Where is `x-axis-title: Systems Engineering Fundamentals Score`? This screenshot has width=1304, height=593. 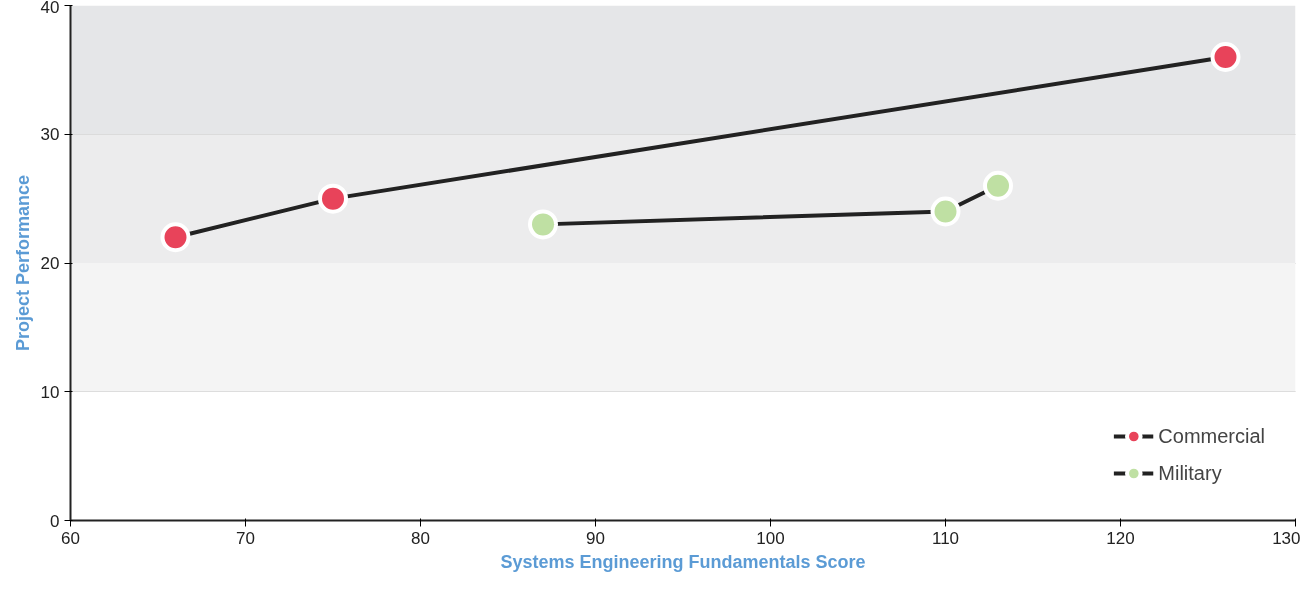
x-axis-title: Systems Engineering Fundamentals Score is located at coordinates (683, 561).